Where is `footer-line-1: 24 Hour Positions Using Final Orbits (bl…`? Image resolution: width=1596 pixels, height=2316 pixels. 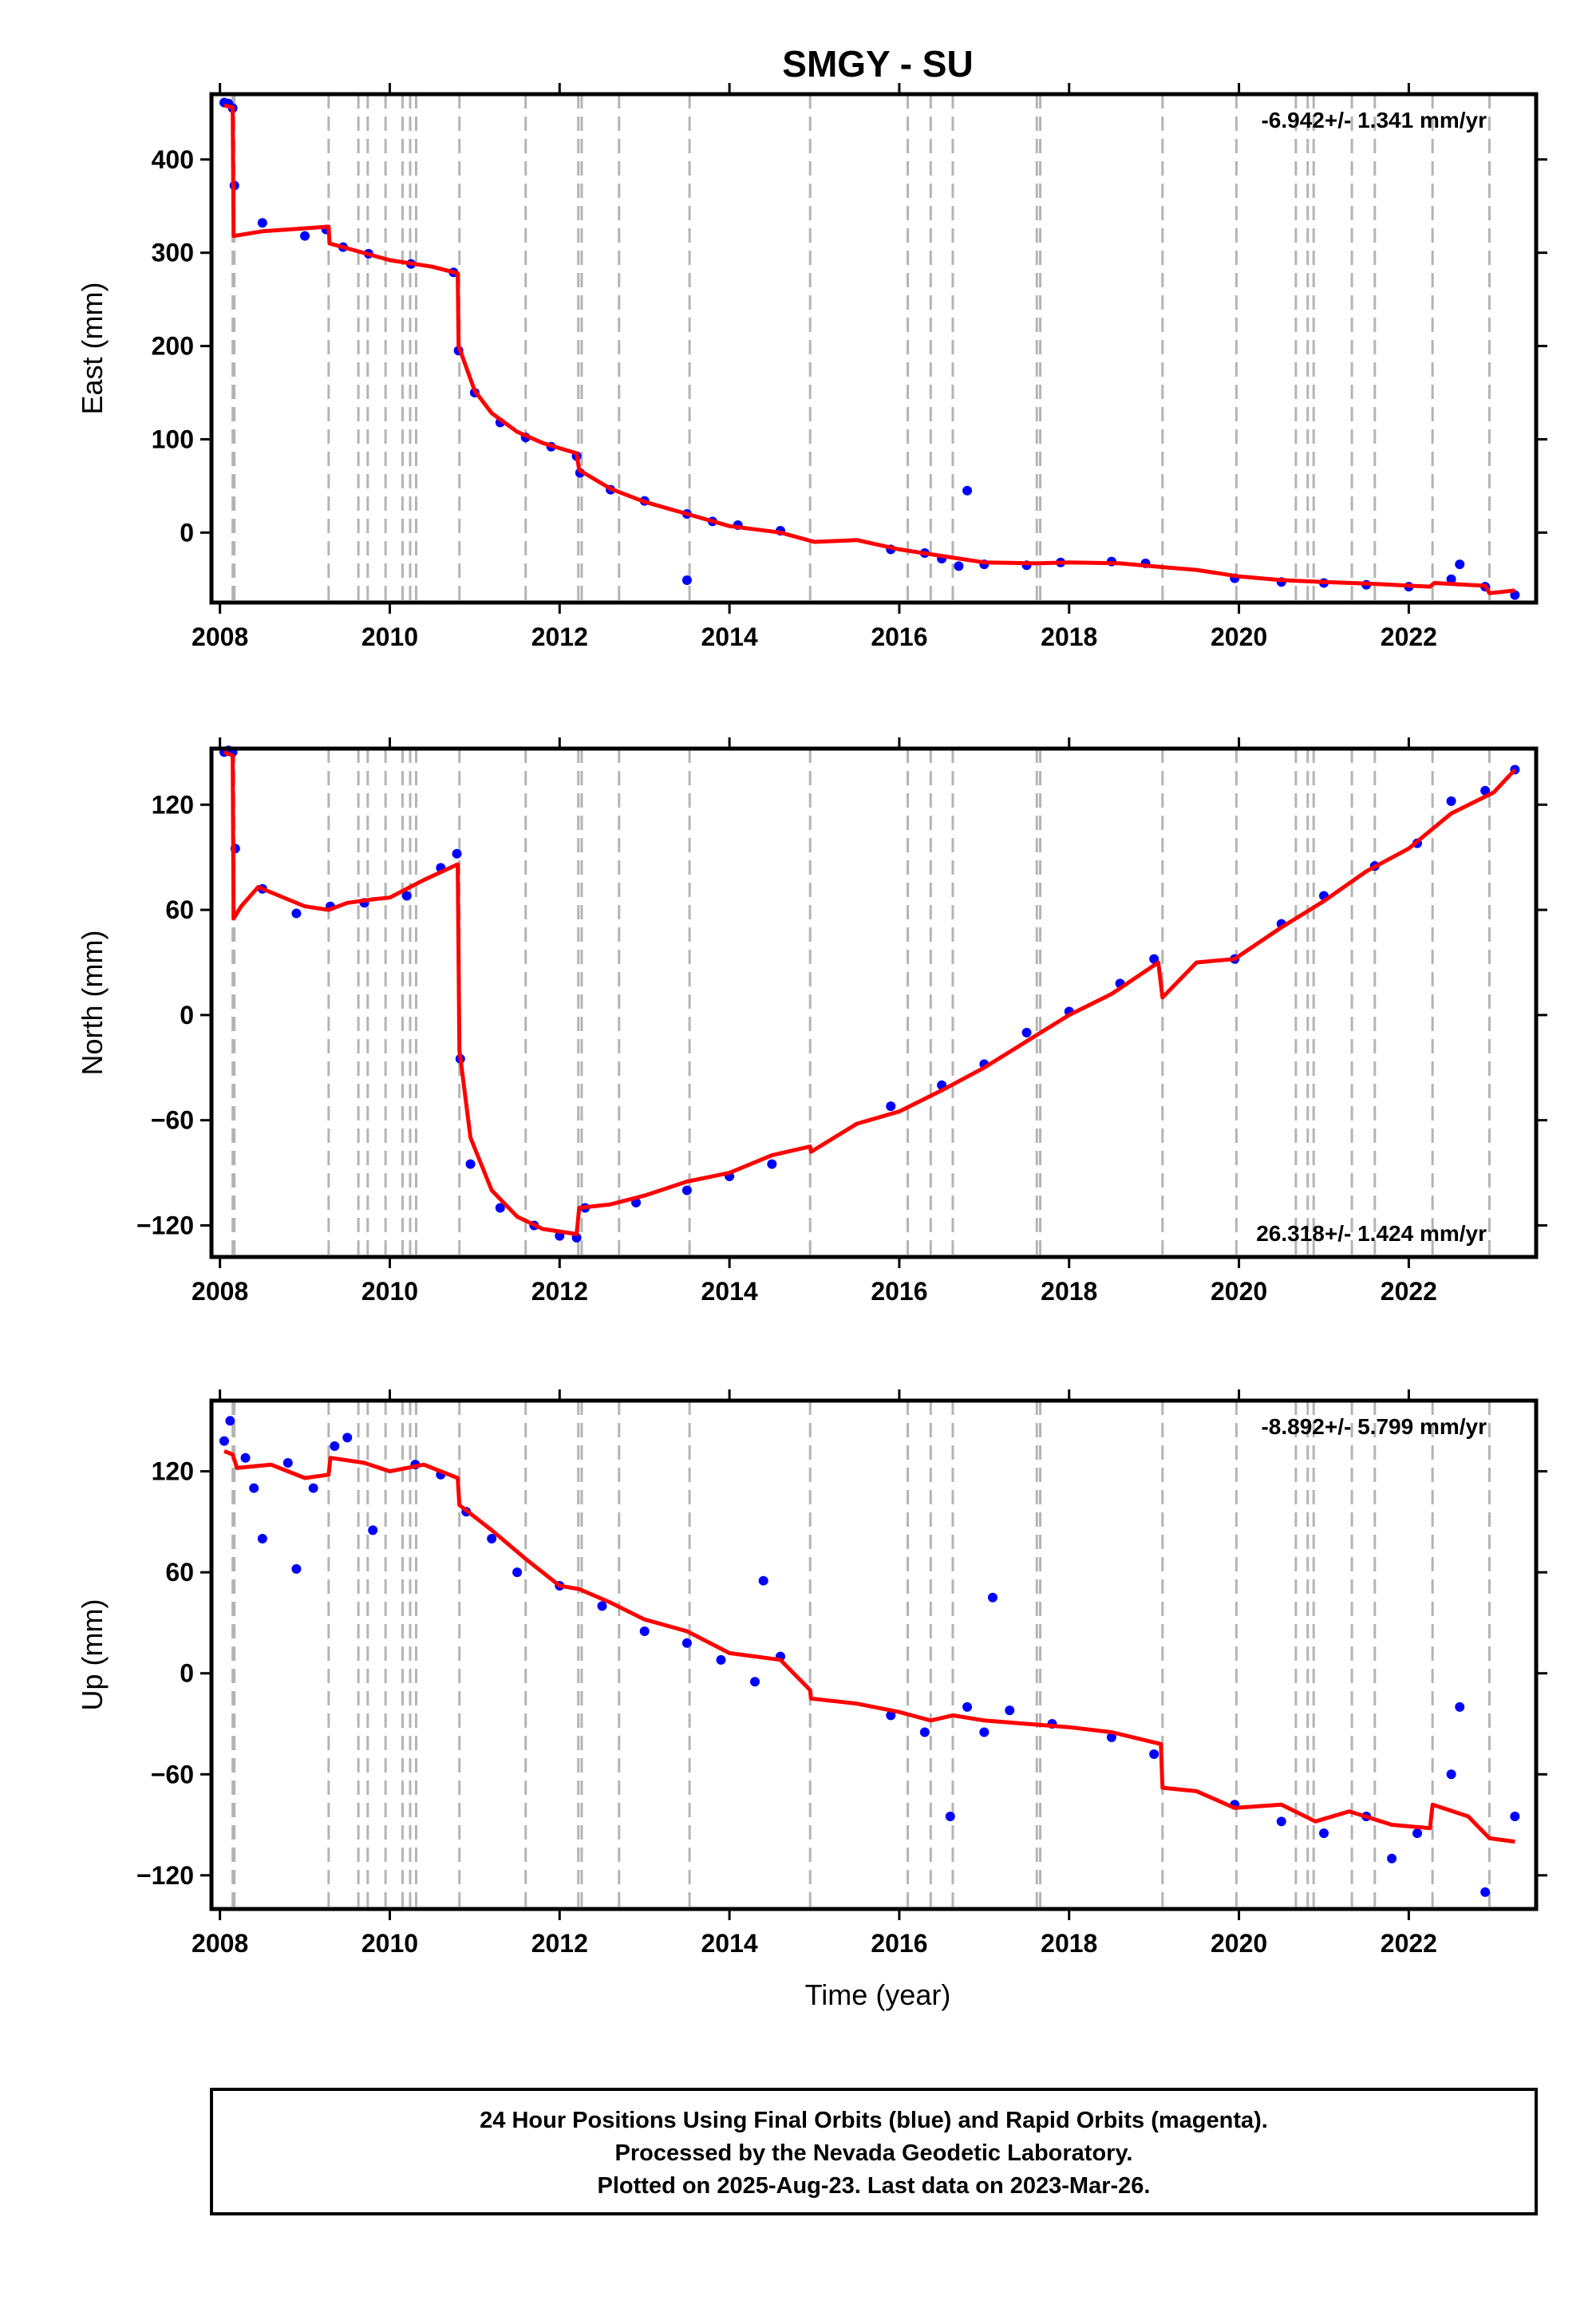
footer-line-1: 24 Hour Positions Using Final Orbits (bl… is located at coordinates (874, 2120).